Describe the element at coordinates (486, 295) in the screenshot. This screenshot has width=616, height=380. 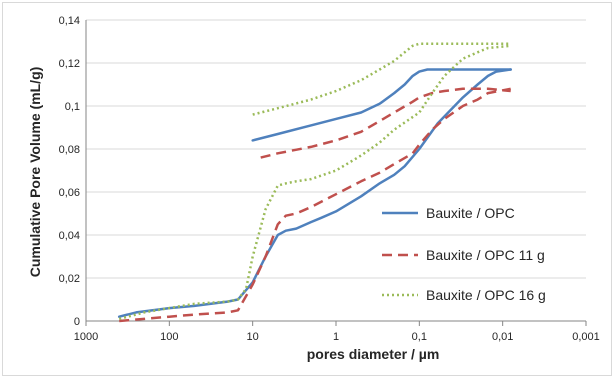
I see `legend-label-3: Bauxite / OPC 16 g` at that location.